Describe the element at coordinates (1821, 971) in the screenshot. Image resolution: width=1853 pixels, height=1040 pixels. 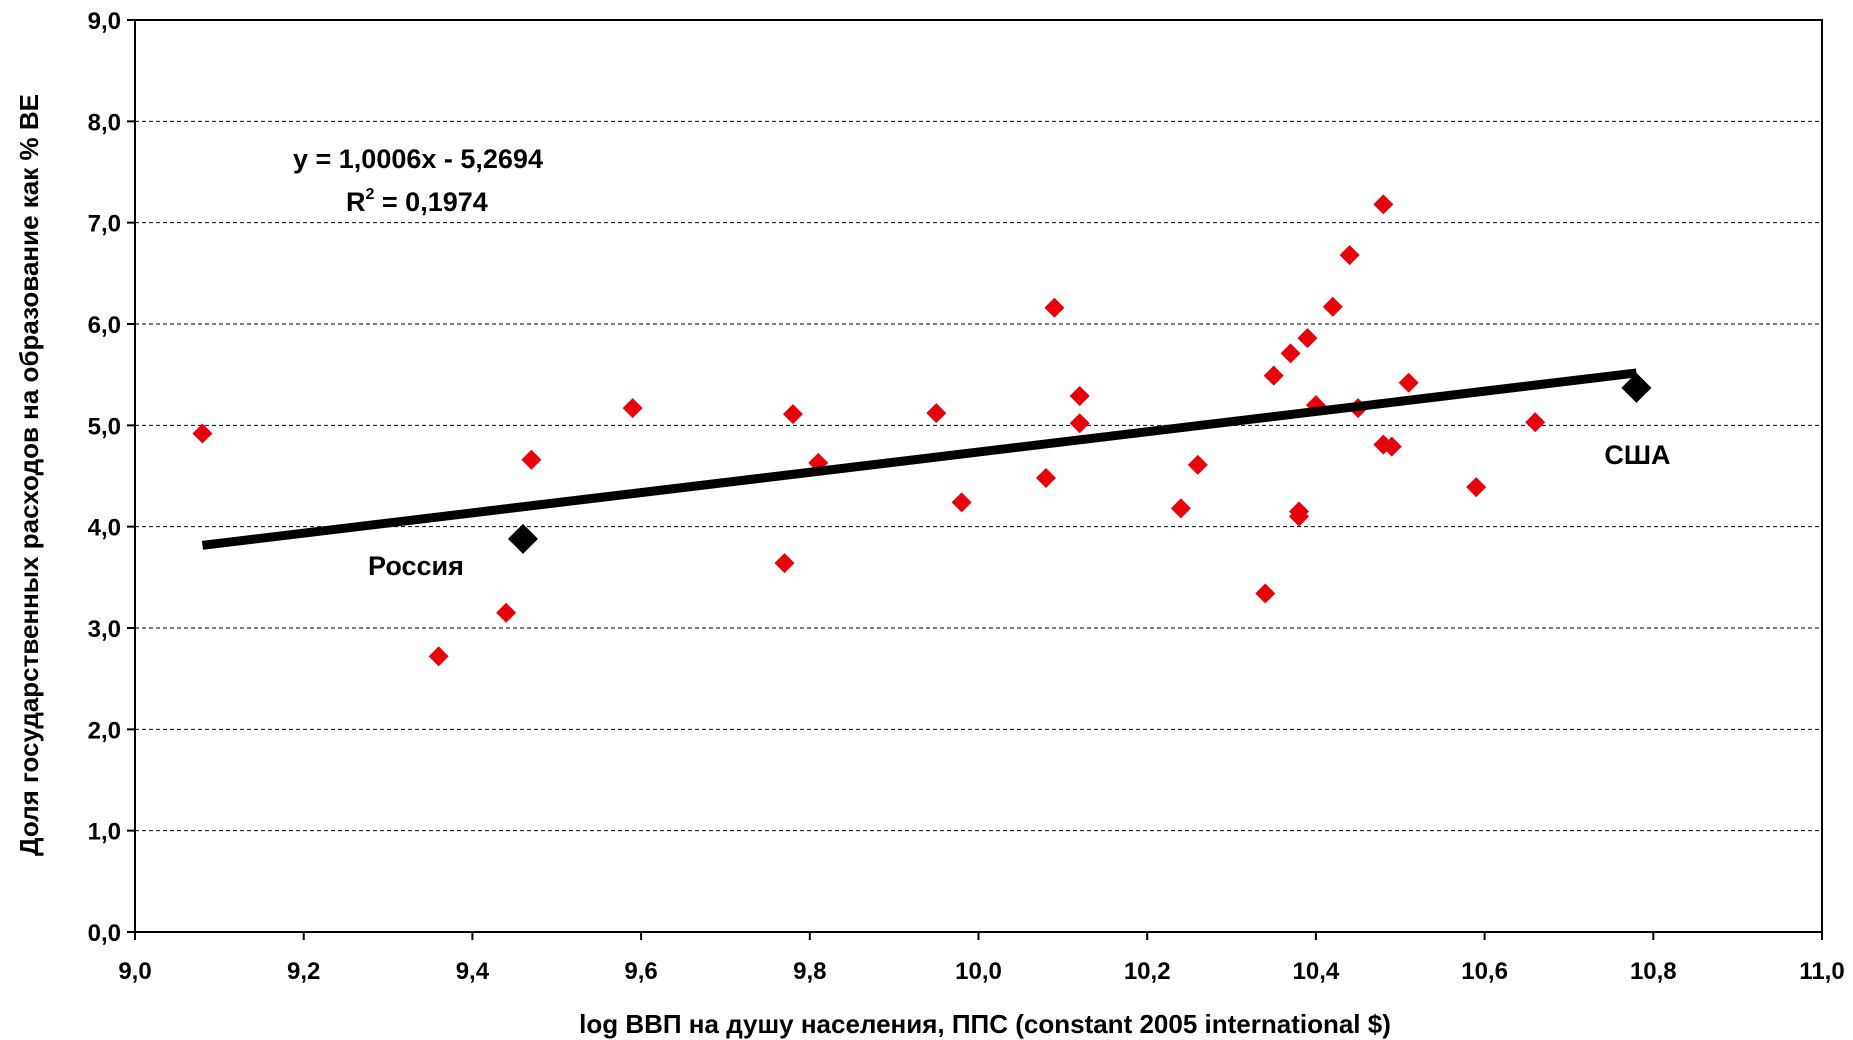
I see `x-tick-label: 11,0` at that location.